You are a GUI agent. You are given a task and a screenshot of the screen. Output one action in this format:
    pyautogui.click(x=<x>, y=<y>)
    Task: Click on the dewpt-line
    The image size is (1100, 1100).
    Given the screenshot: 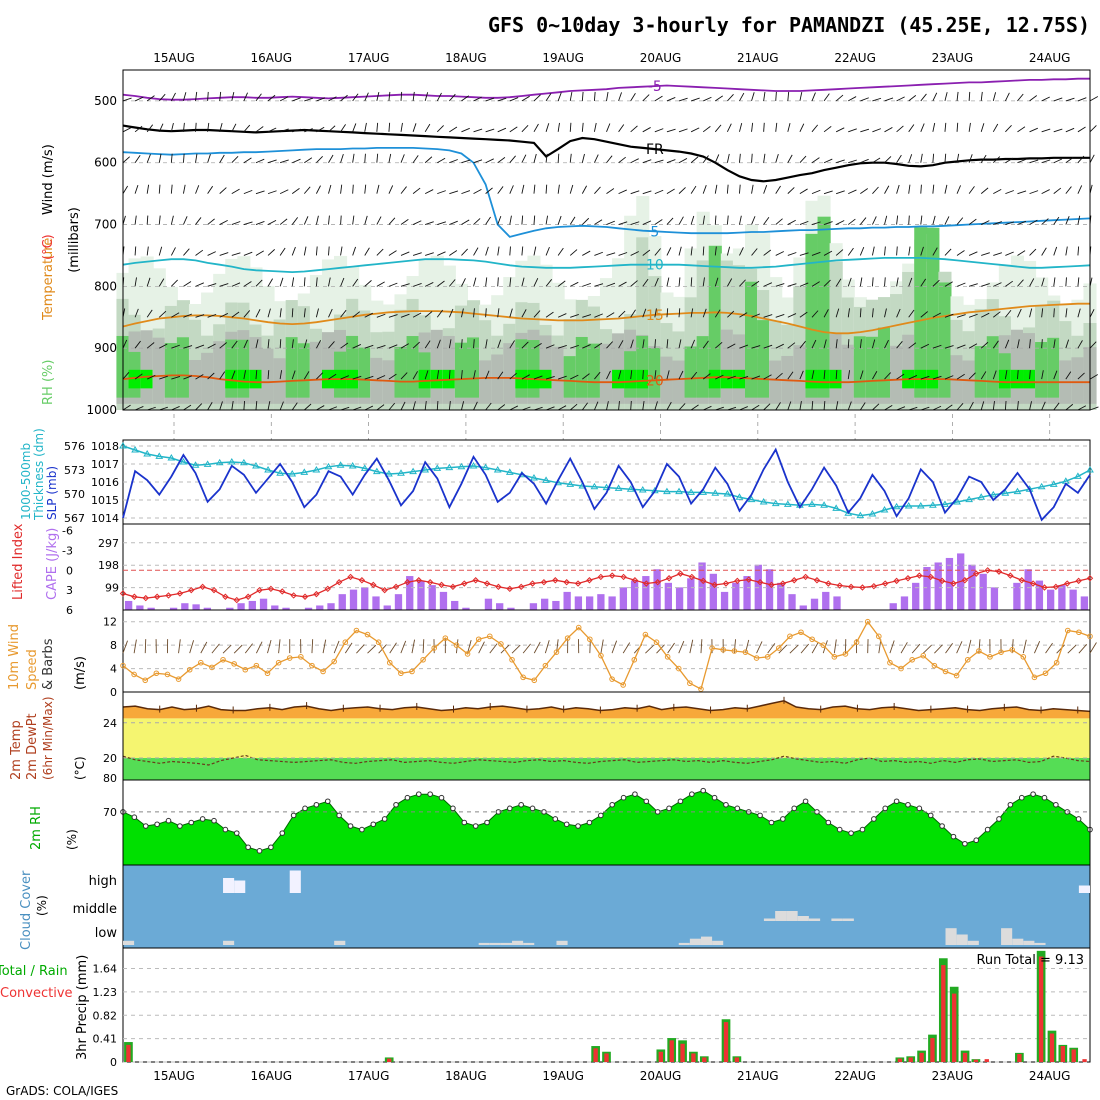 What is the action you would take?
    pyautogui.click(x=606, y=760)
    